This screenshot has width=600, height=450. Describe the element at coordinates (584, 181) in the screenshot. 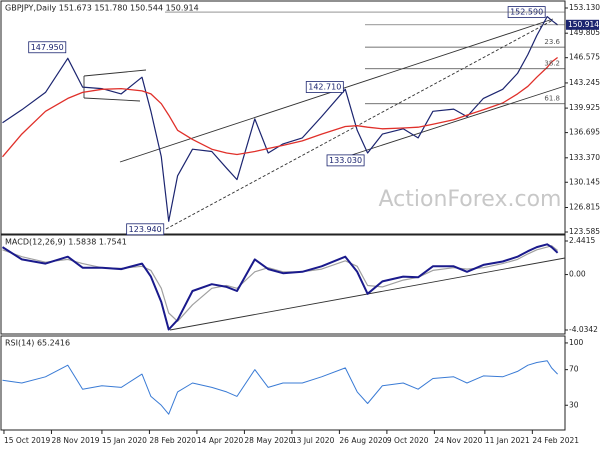

I see `y-tick-label: 130.145` at that location.